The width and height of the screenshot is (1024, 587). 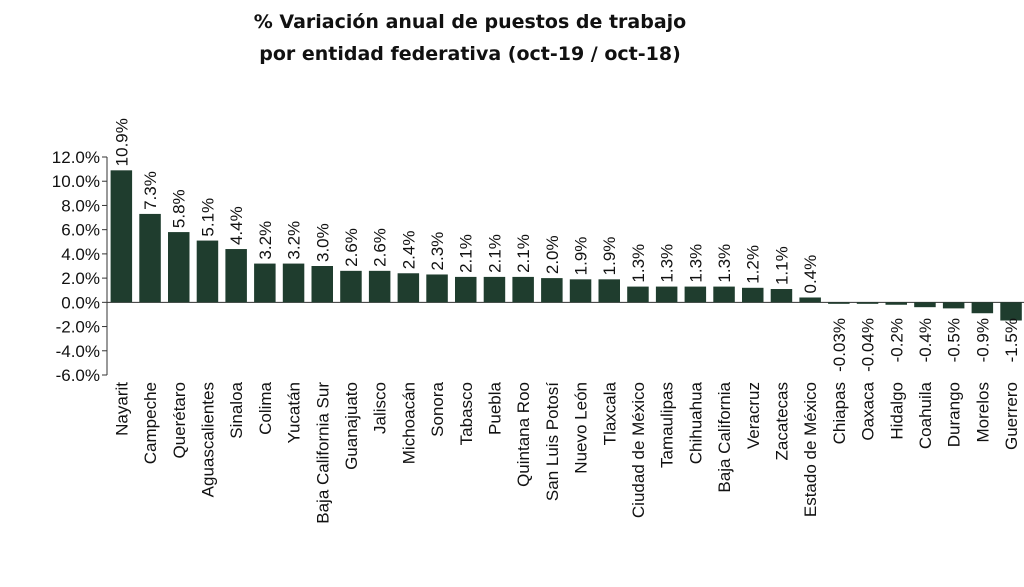 I want to click on category-label: Quintana Roo, so click(x=523, y=434).